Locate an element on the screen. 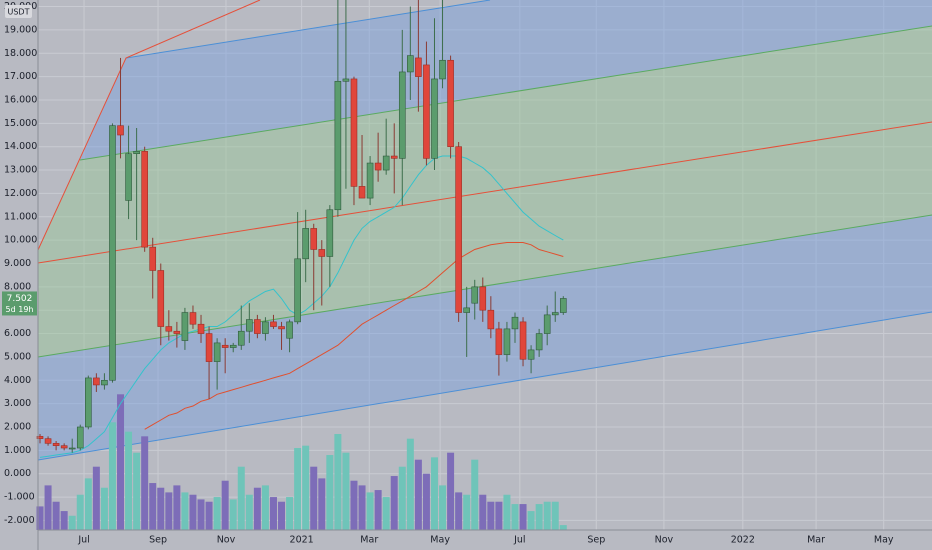 The width and height of the screenshot is (932, 550). y-tick-label: 19.000 is located at coordinates (20, 29).